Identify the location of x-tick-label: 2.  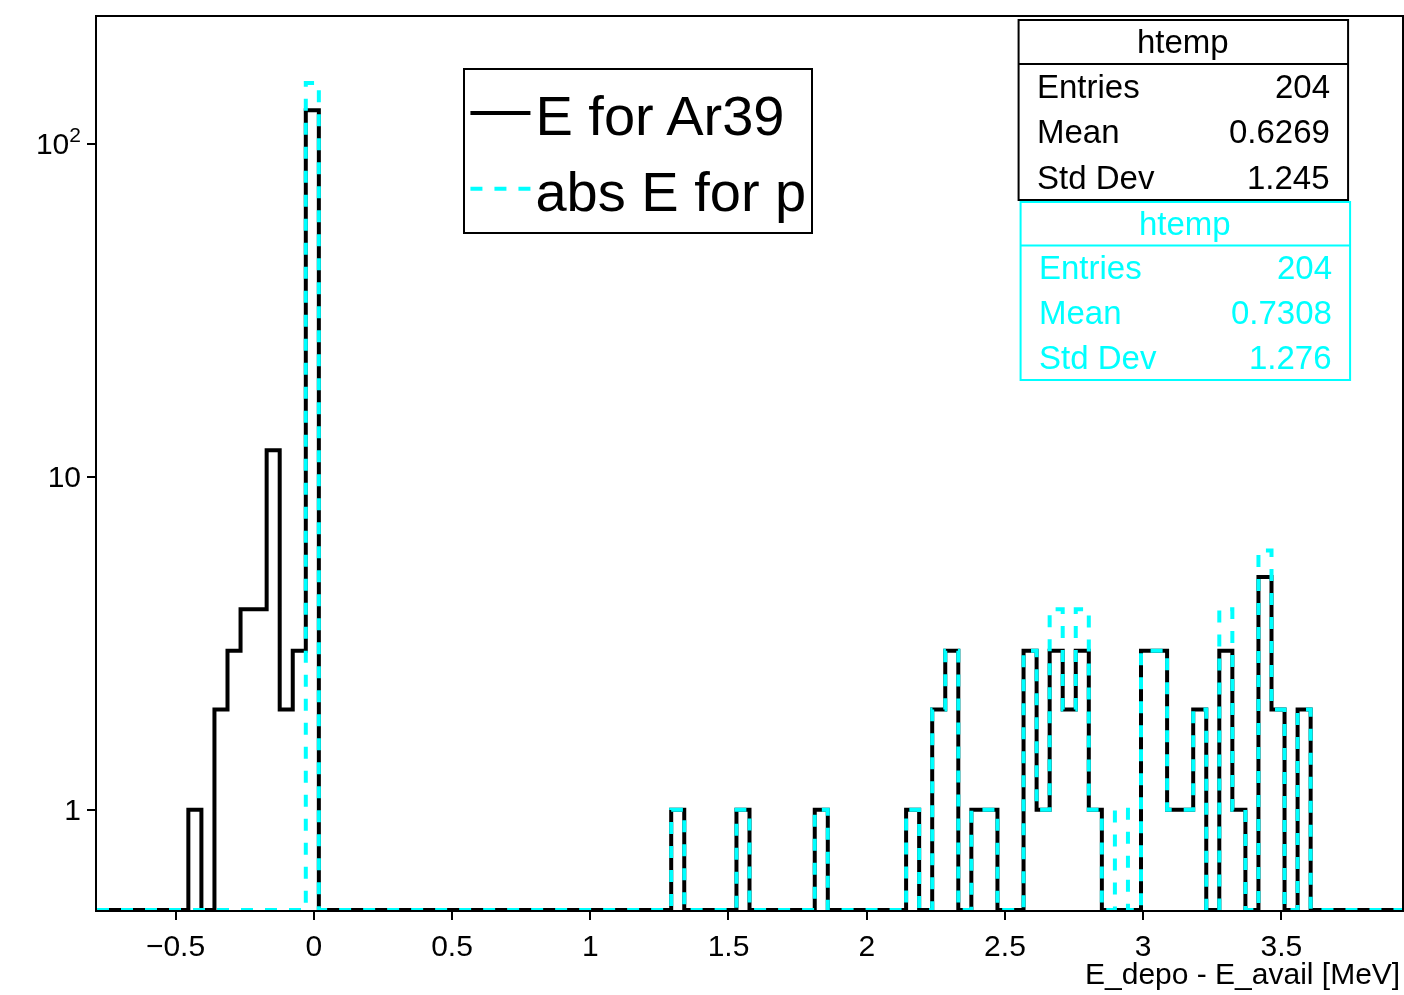
(867, 945).